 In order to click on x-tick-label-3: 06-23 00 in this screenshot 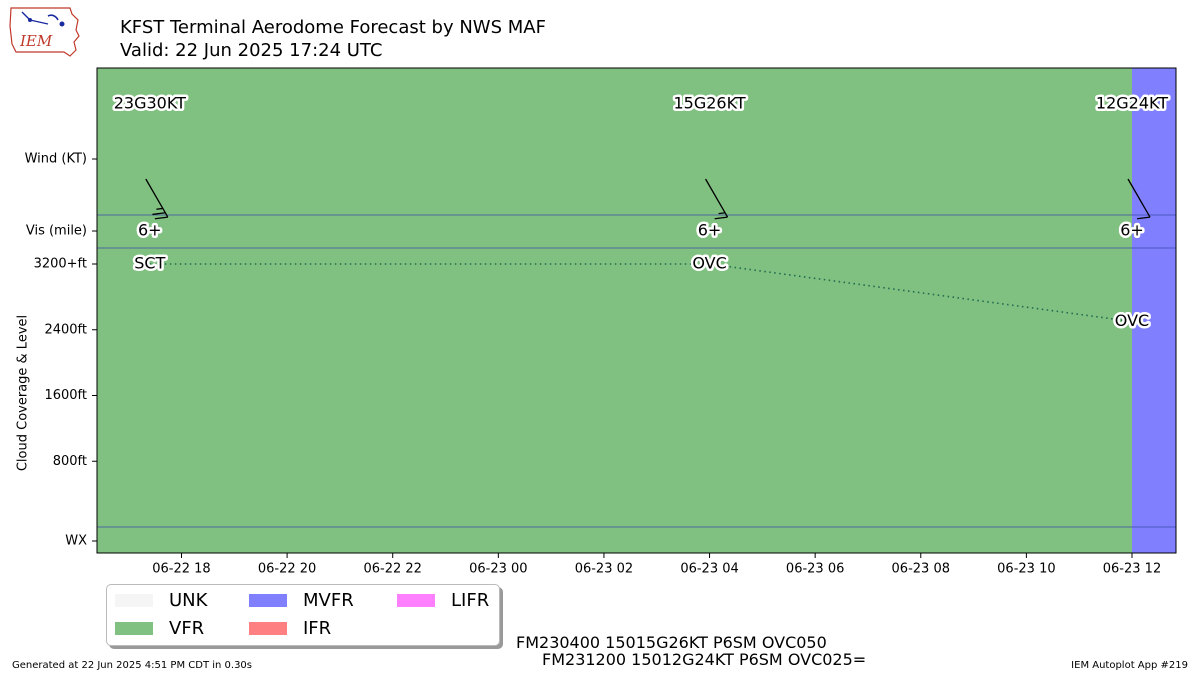, I will do `click(498, 569)`.